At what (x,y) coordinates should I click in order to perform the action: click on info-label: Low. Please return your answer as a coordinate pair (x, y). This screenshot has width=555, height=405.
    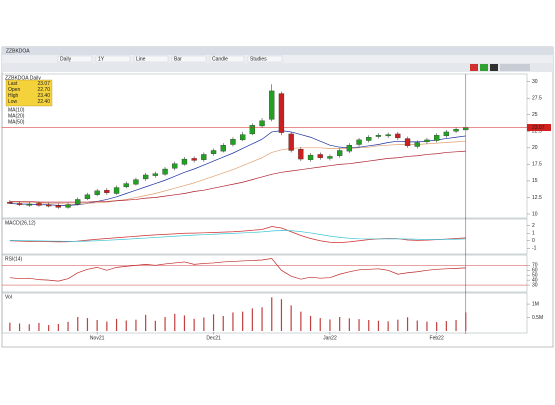
    Looking at the image, I should click on (13, 102).